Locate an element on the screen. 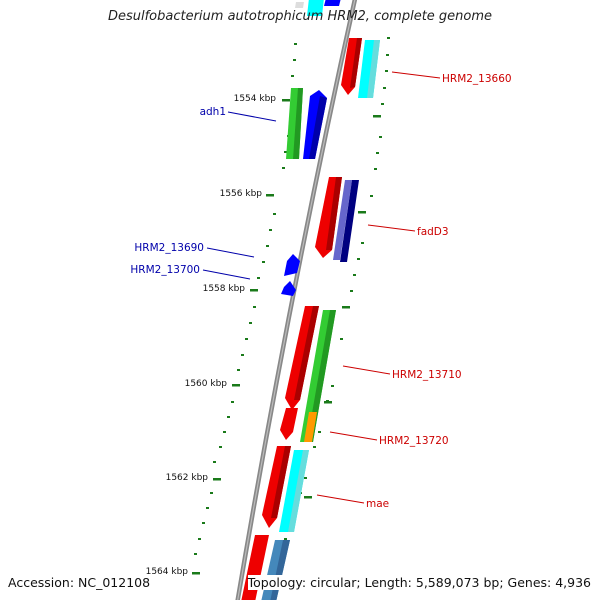 The height and width of the screenshot is (600, 600). gene-hrm2-13720-red is located at coordinates (289, 424).